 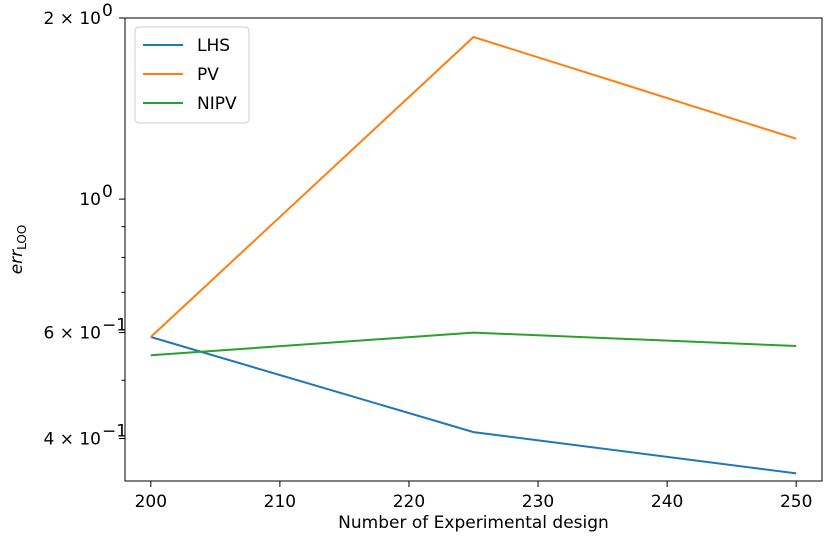 I want to click on legend-box, so click(x=192, y=75).